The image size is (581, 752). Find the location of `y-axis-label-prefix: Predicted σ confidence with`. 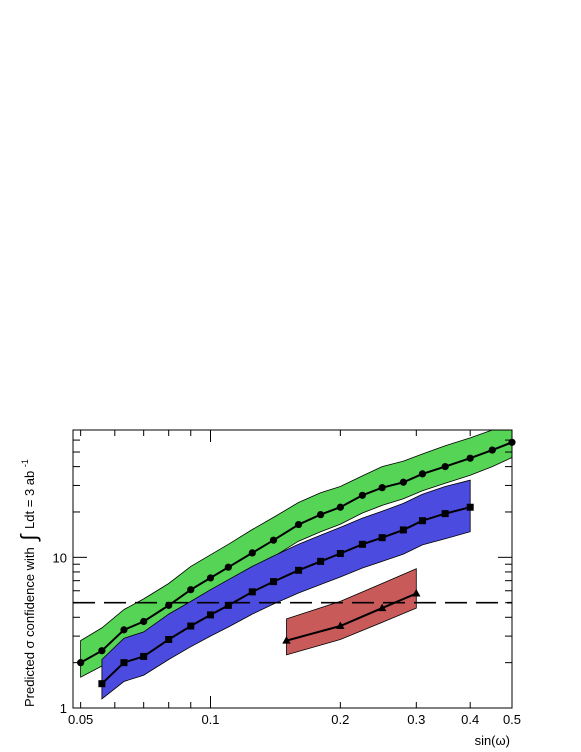

y-axis-label-prefix: Predicted σ confidence with is located at coordinates (29, 627).